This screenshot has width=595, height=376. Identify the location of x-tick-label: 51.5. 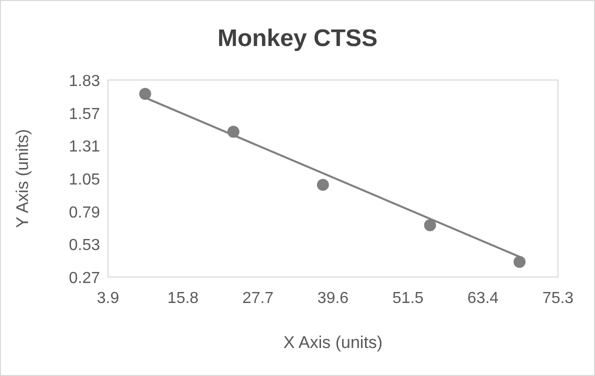
(408, 298).